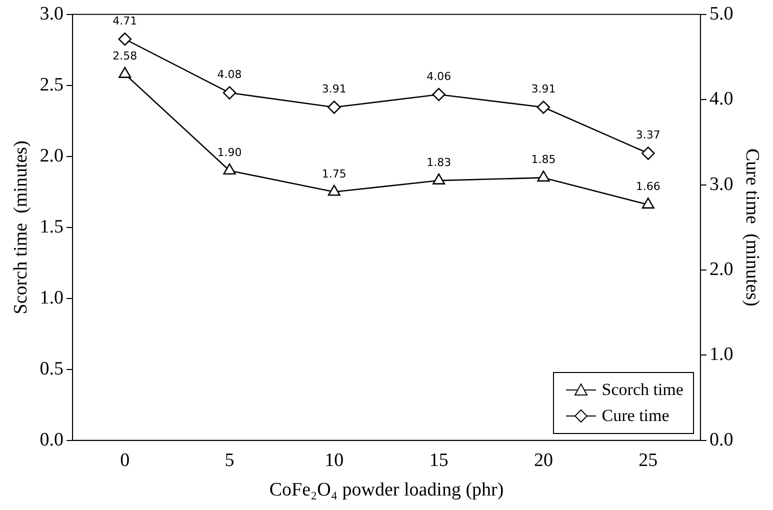 The height and width of the screenshot is (510, 773). I want to click on data-label: 1.66, so click(648, 187).